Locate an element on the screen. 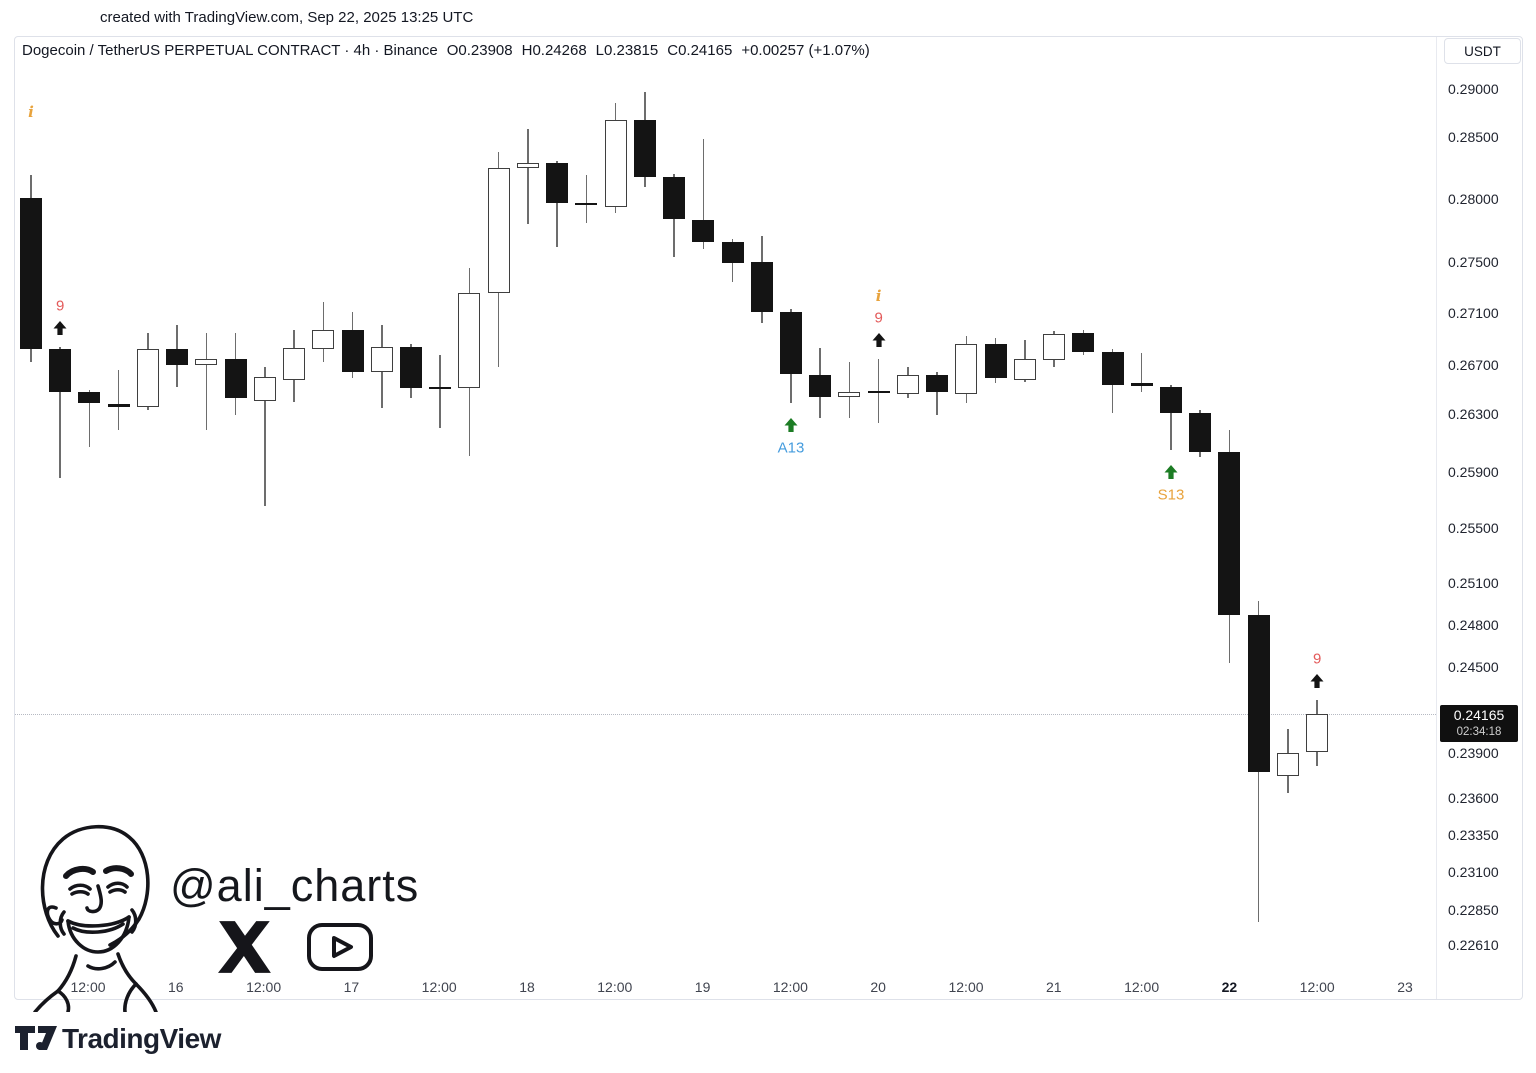  tradingview-brand-text: TradingView is located at coordinates (141, 1038).